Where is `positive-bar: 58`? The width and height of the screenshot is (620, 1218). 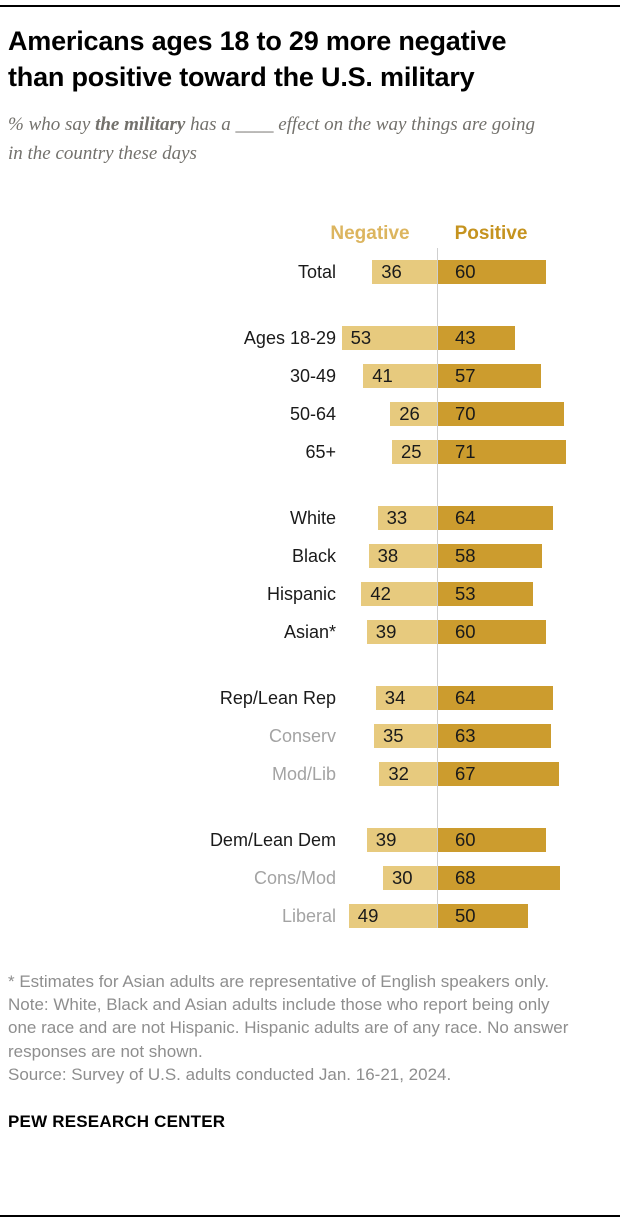
positive-bar: 58 is located at coordinates (490, 556).